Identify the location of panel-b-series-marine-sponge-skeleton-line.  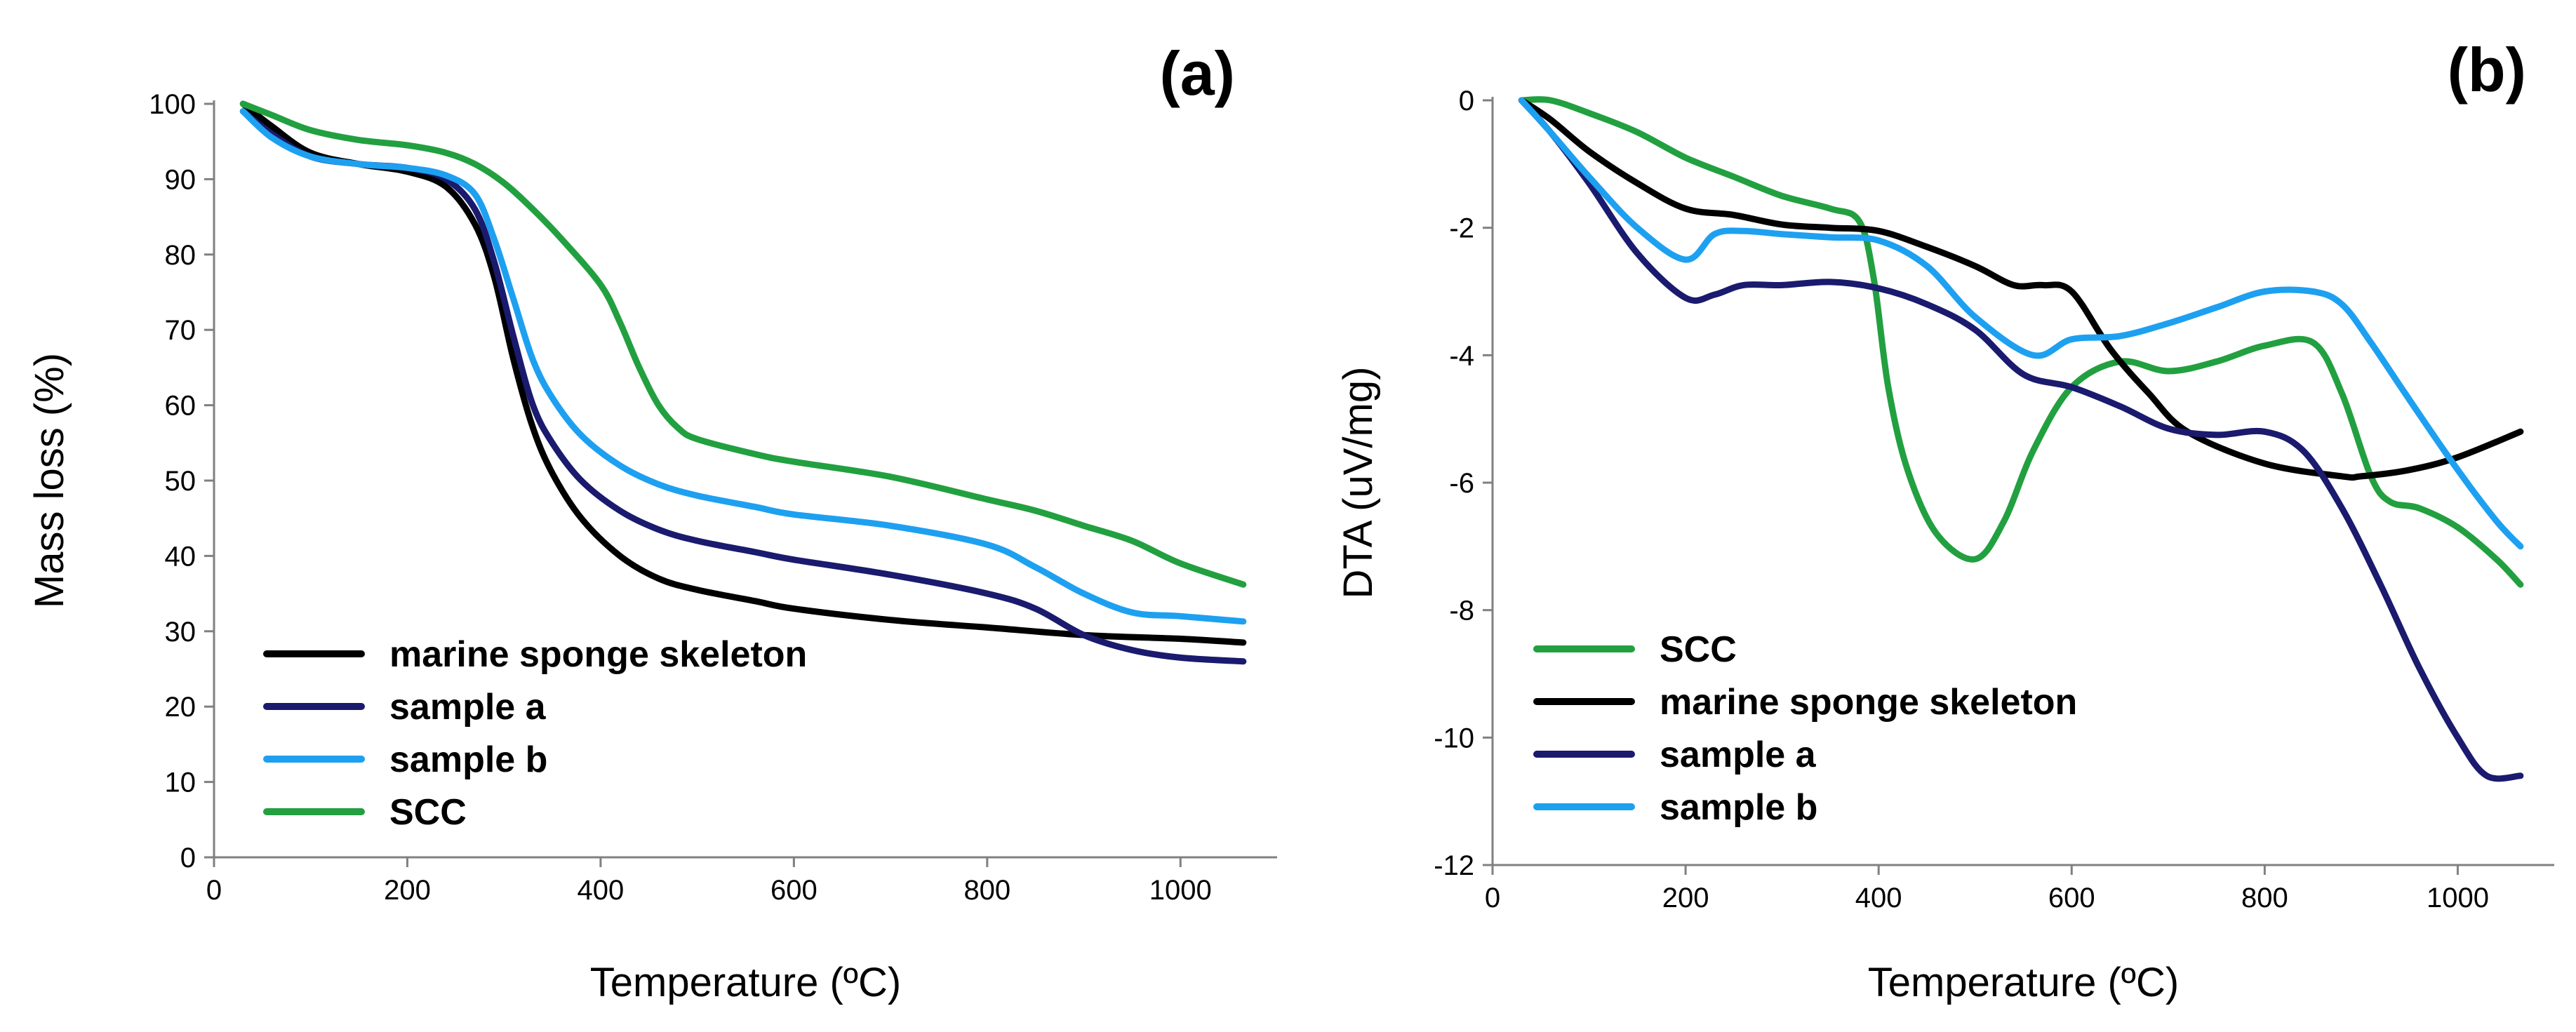
(2021, 289).